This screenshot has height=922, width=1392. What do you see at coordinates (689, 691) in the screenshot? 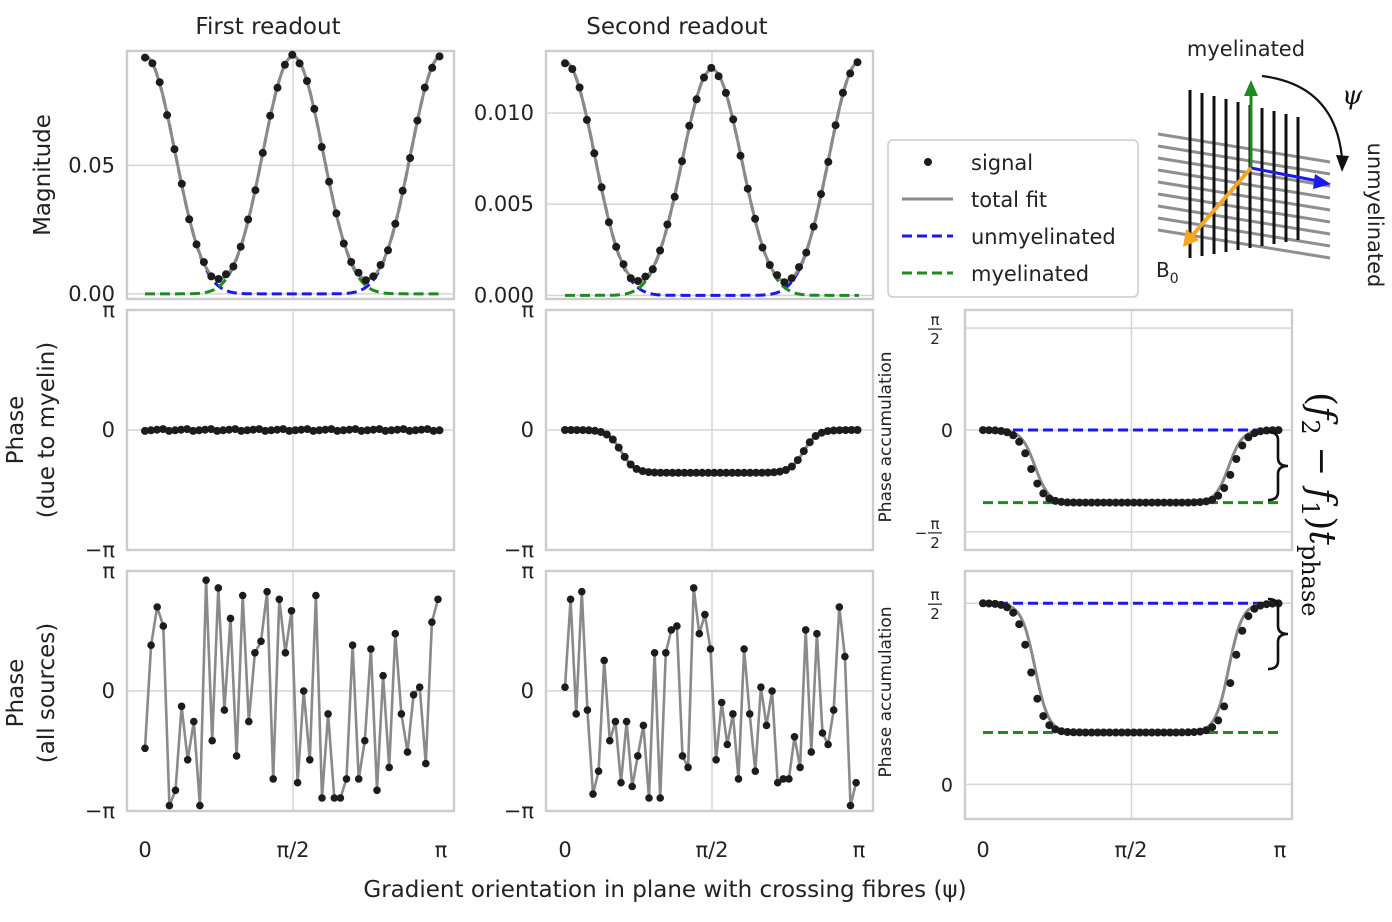
I see `panel-phase-all-second: π 0 −π` at bounding box center [689, 691].